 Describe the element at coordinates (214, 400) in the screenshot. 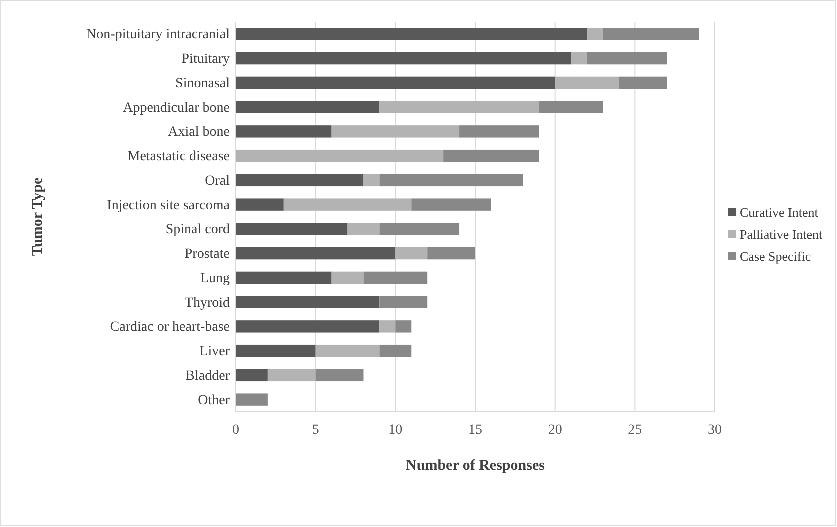

I see `y-tick-label: Other` at that location.